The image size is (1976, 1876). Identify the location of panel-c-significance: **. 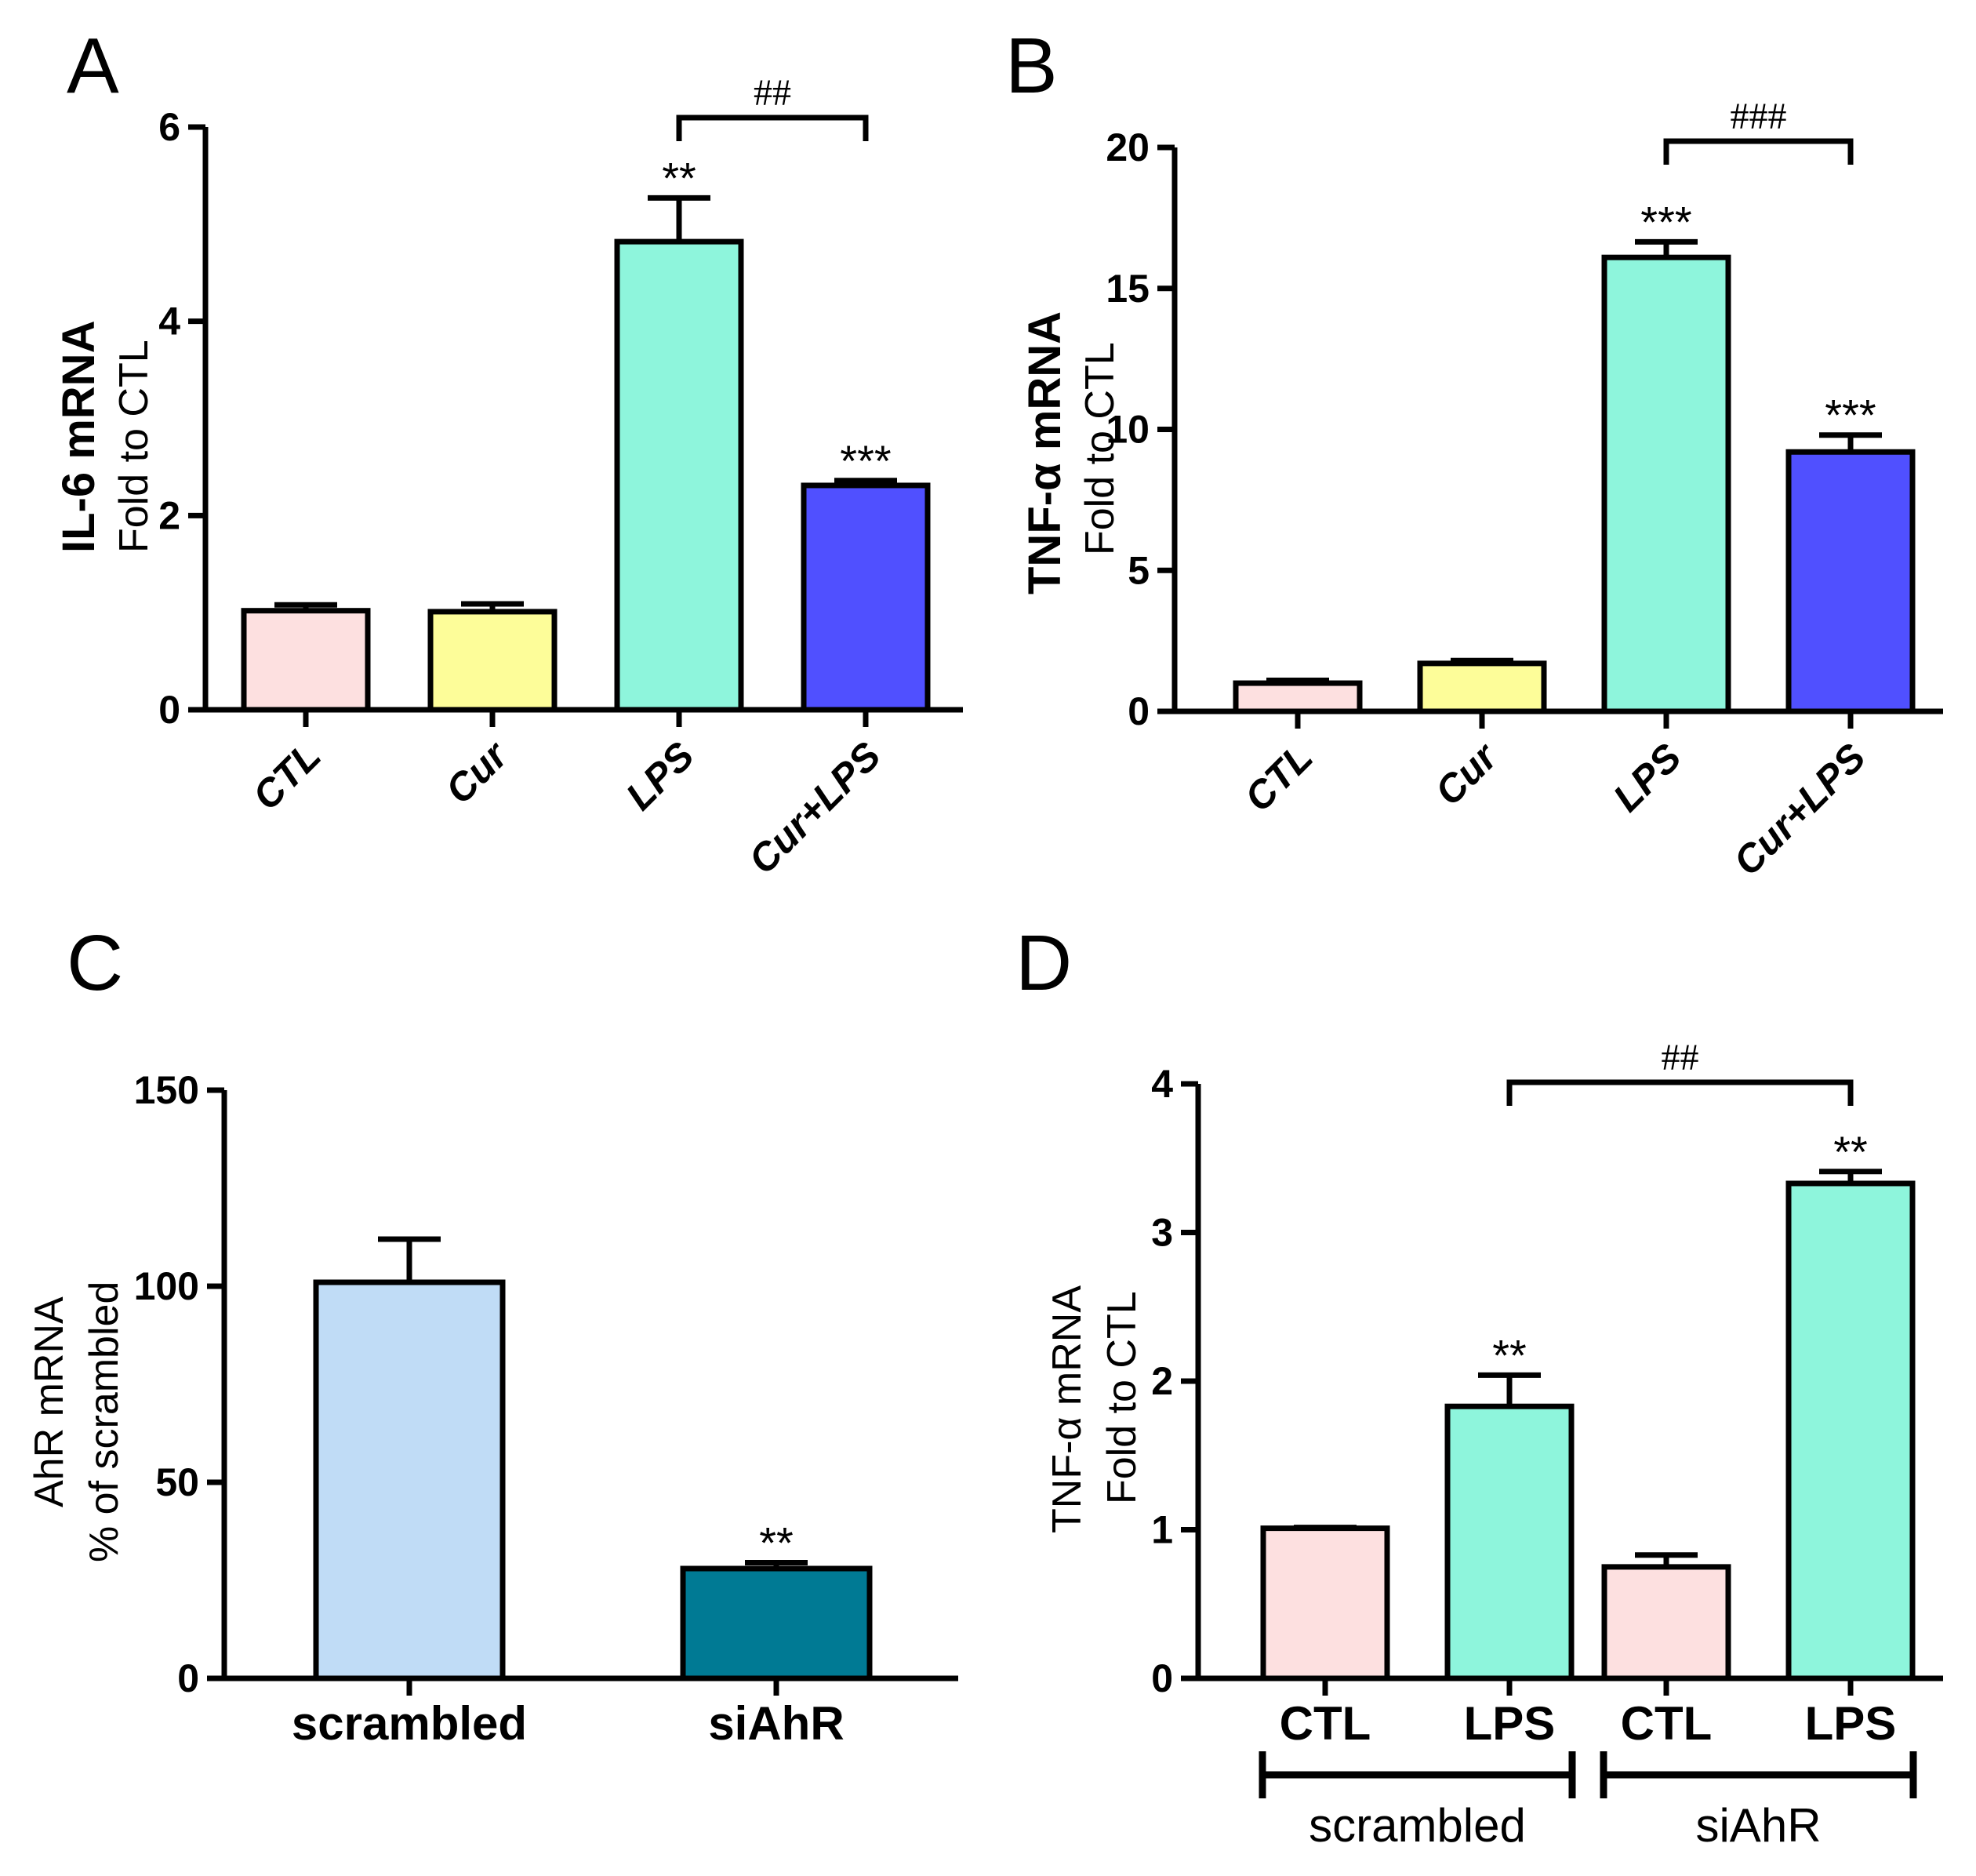
(776, 1543).